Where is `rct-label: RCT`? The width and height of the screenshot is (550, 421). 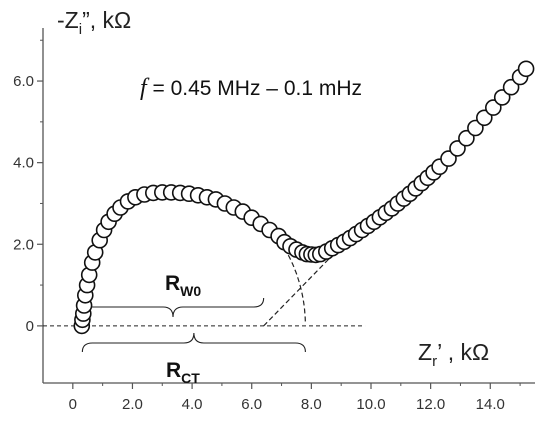
rct-label: RCT is located at coordinates (183, 372).